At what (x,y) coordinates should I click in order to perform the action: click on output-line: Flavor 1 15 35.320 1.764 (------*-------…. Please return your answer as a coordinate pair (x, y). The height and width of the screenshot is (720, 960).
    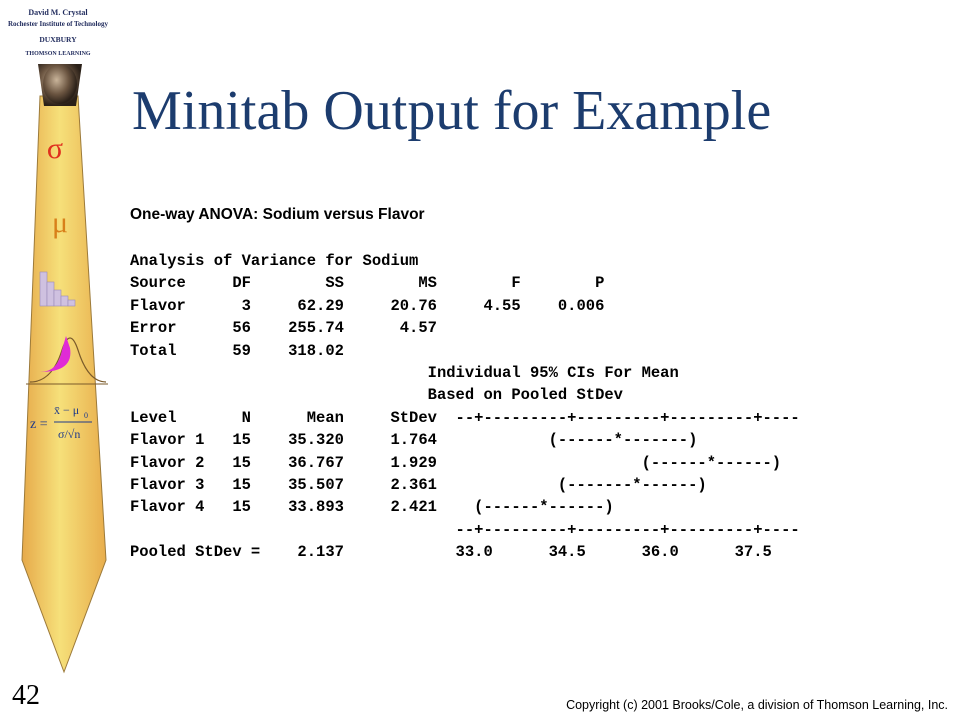
    Looking at the image, I should click on (414, 440).